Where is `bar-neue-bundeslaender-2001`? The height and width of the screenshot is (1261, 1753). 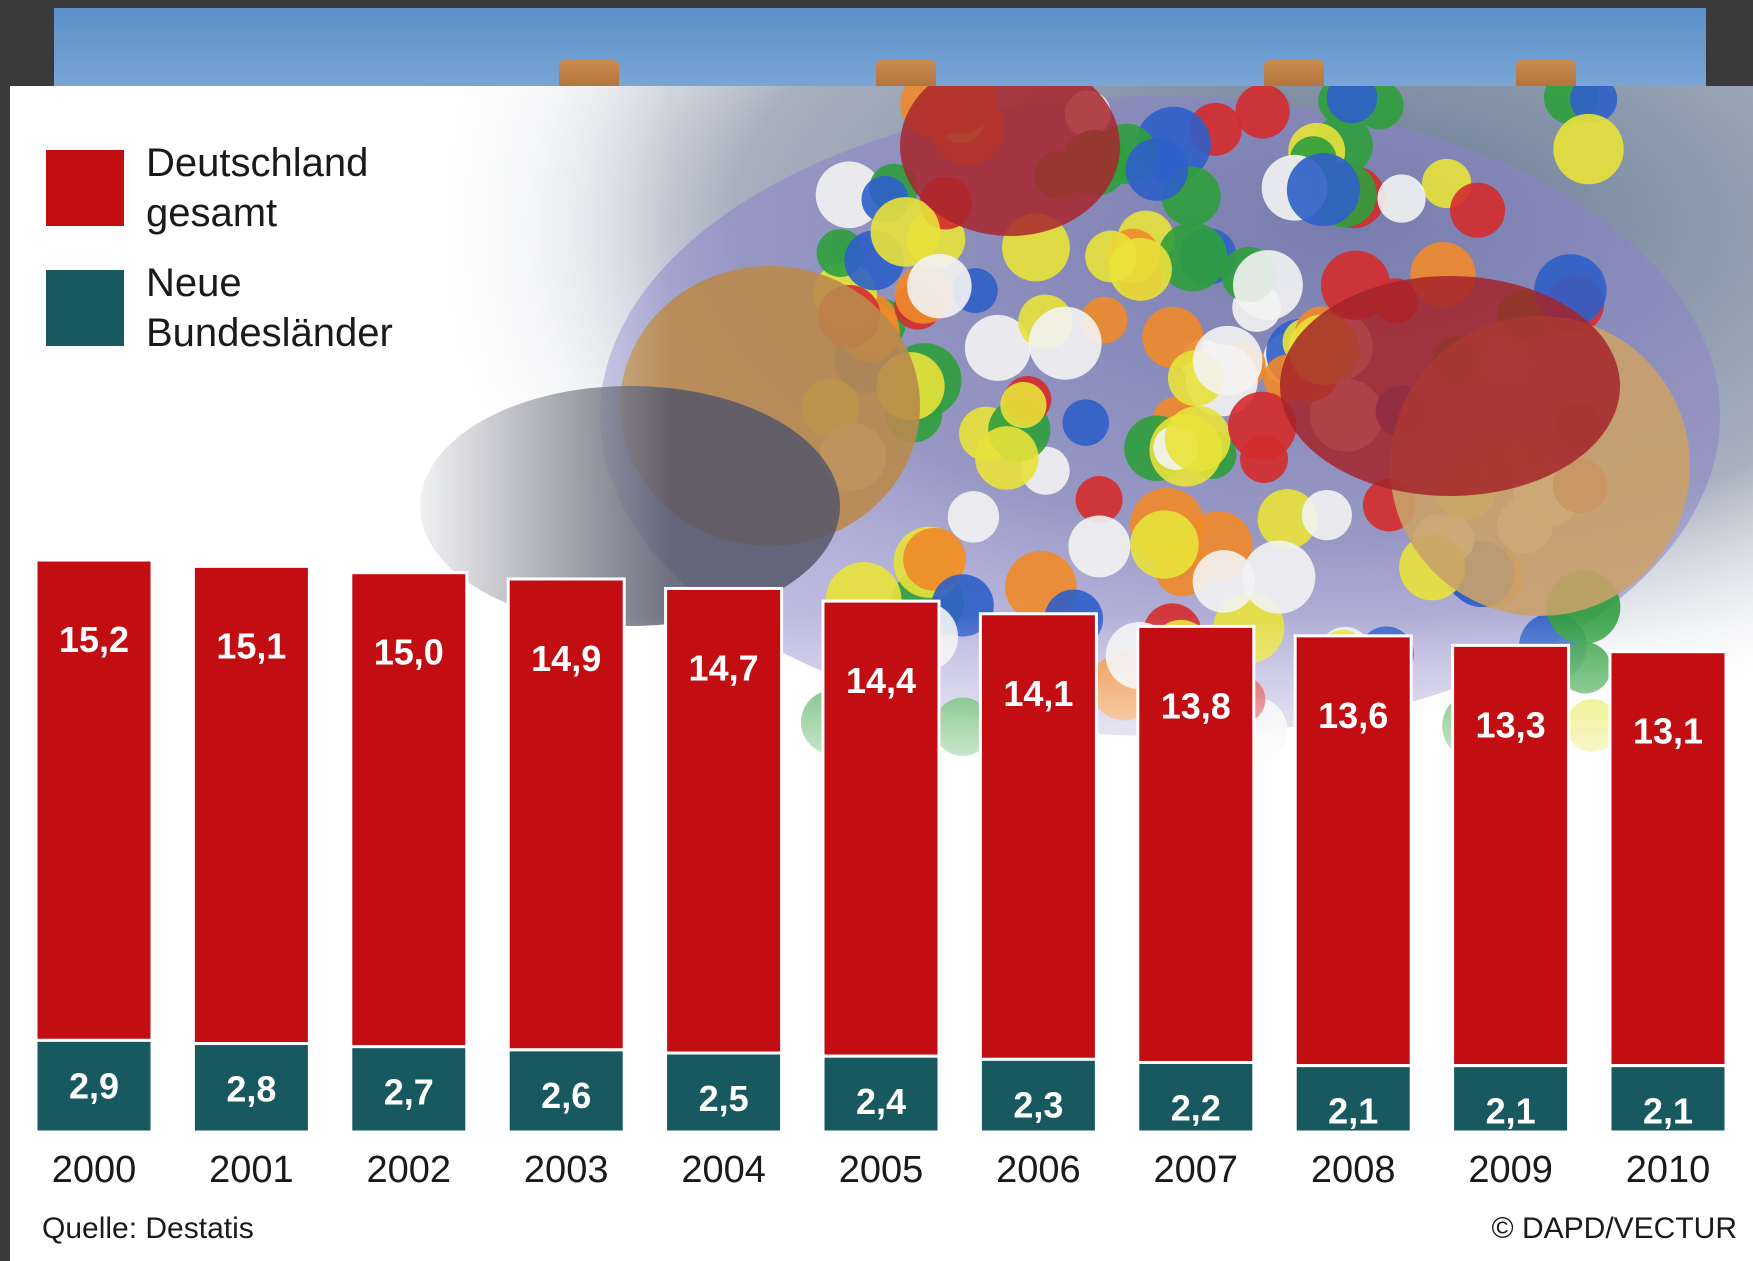
bar-neue-bundeslaender-2001 is located at coordinates (251, 1088).